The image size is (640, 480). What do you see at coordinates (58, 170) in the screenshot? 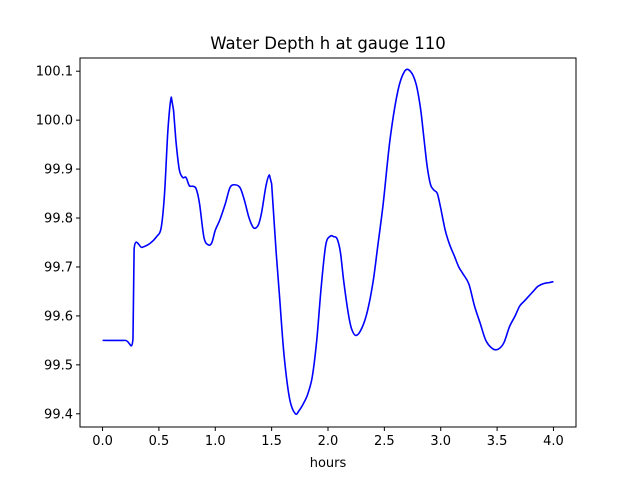
I see `y-tick-label: 99.9` at bounding box center [58, 170].